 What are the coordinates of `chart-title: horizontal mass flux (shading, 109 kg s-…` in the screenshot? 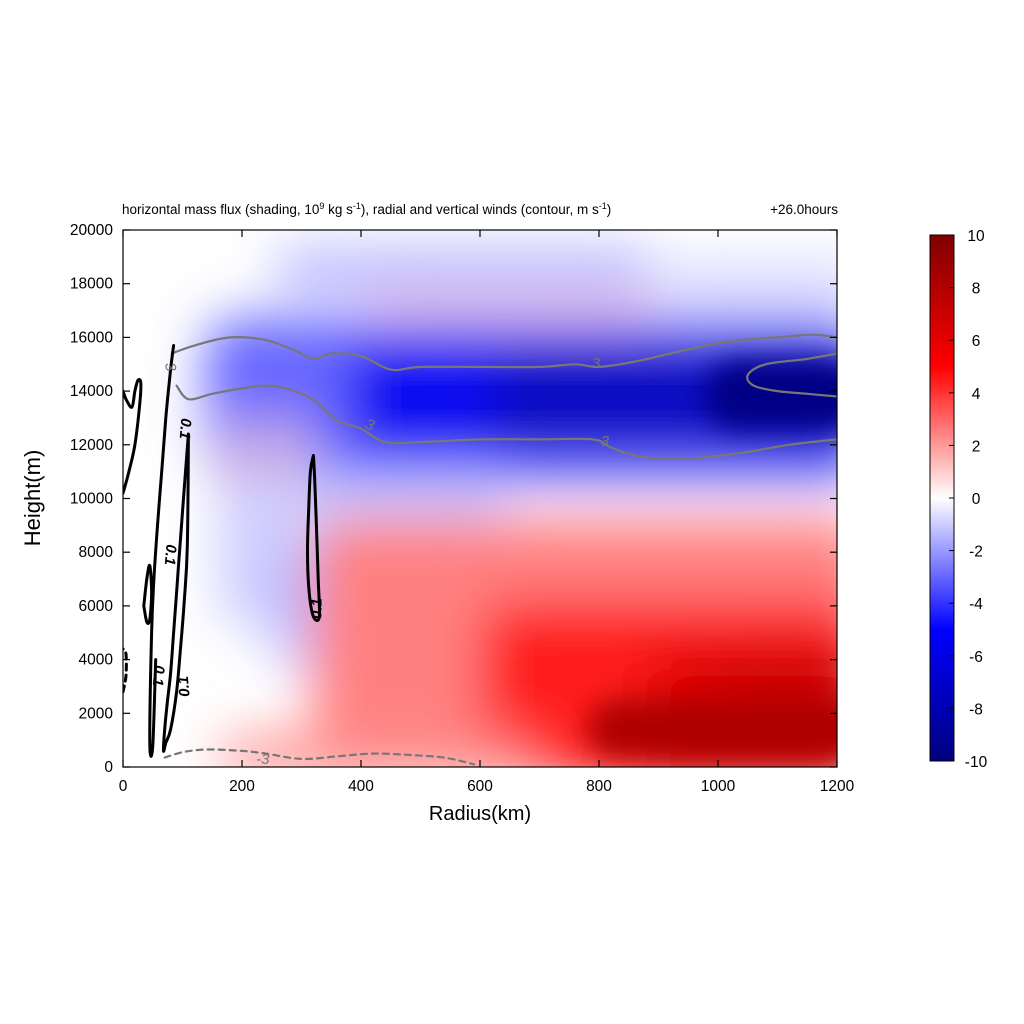 It's located at (366, 209).